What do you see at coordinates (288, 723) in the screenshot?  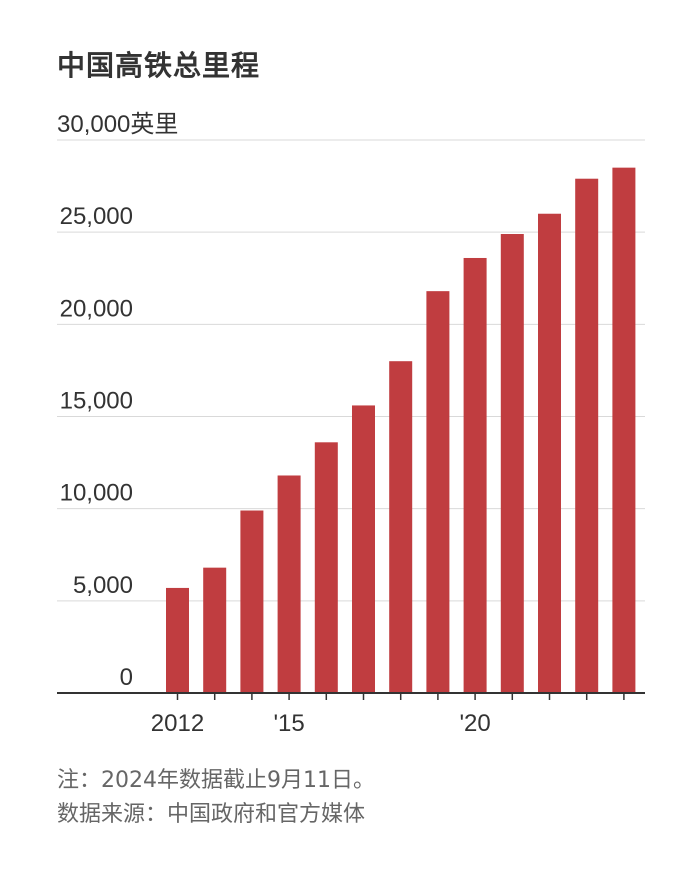 I see `x-tick-label: '15` at bounding box center [288, 723].